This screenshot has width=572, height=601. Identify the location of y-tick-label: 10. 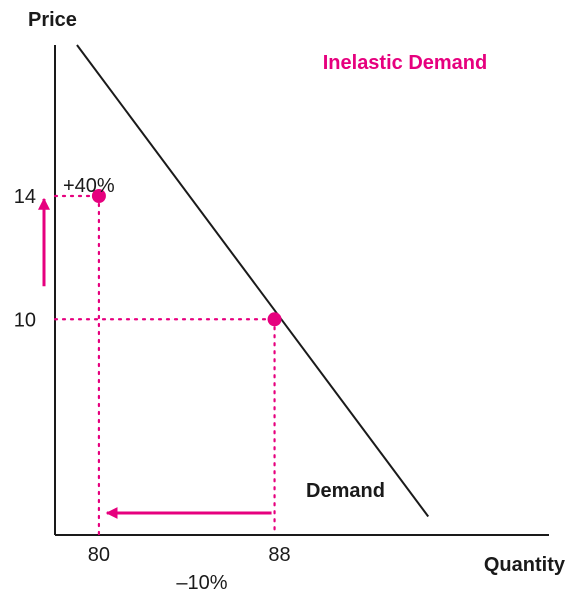
(25, 320).